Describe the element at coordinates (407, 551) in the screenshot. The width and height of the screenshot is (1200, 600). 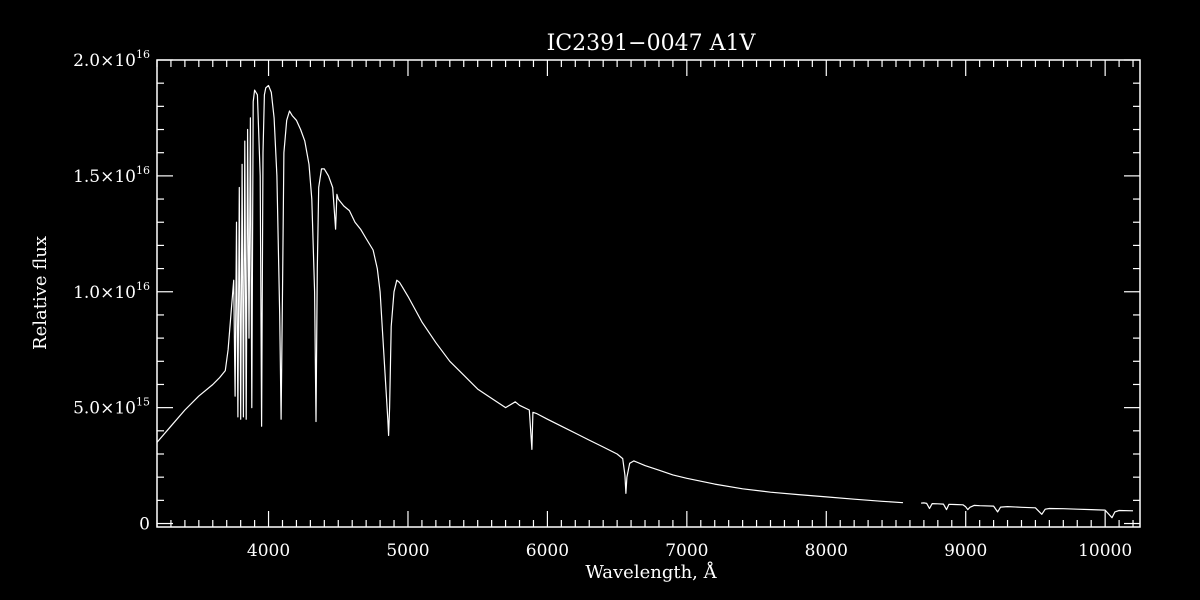
I see `x-tick-label: 5000` at that location.